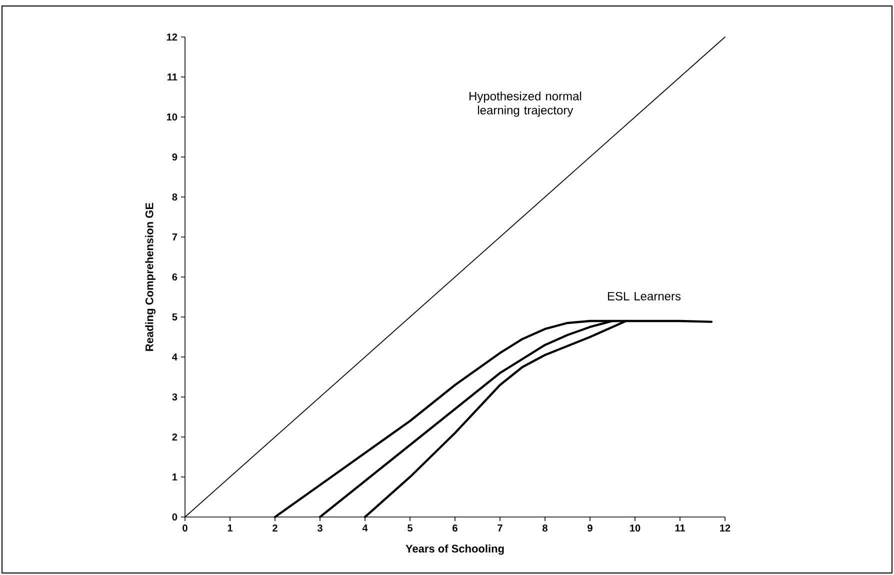 The width and height of the screenshot is (894, 575). I want to click on x-tick-label: 7, so click(500, 528).